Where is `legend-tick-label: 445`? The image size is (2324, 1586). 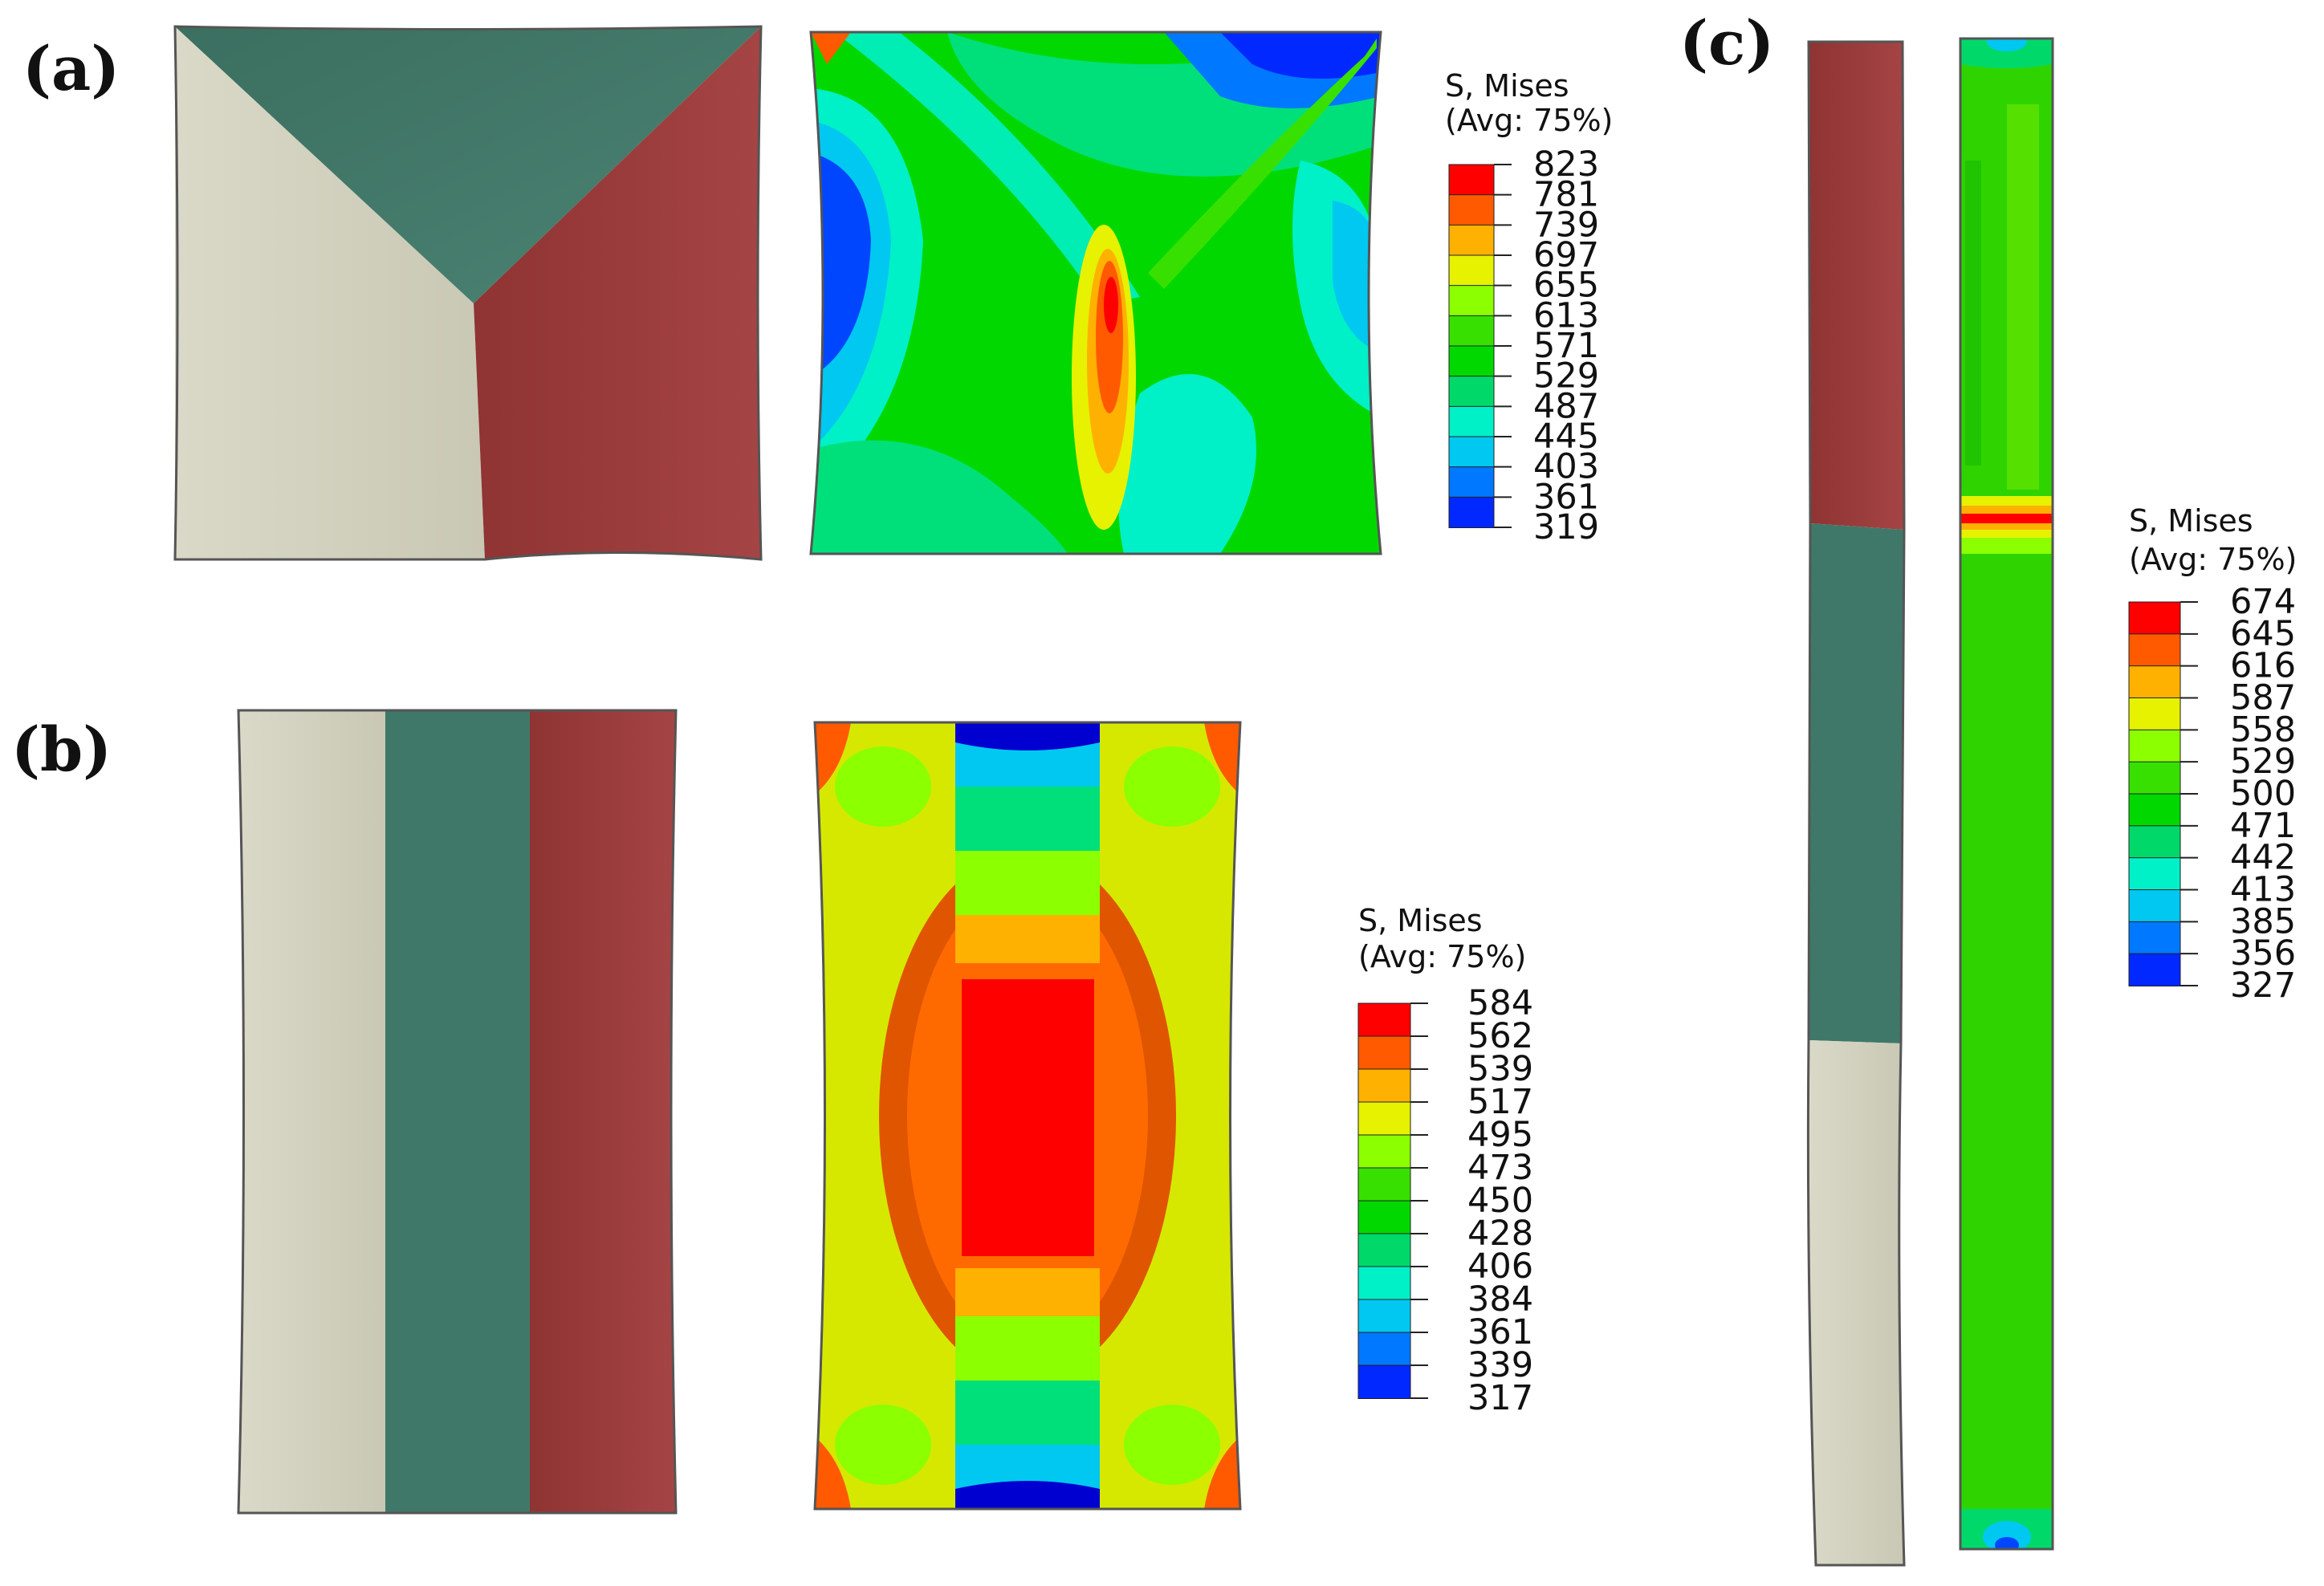 legend-tick-label: 445 is located at coordinates (1566, 437).